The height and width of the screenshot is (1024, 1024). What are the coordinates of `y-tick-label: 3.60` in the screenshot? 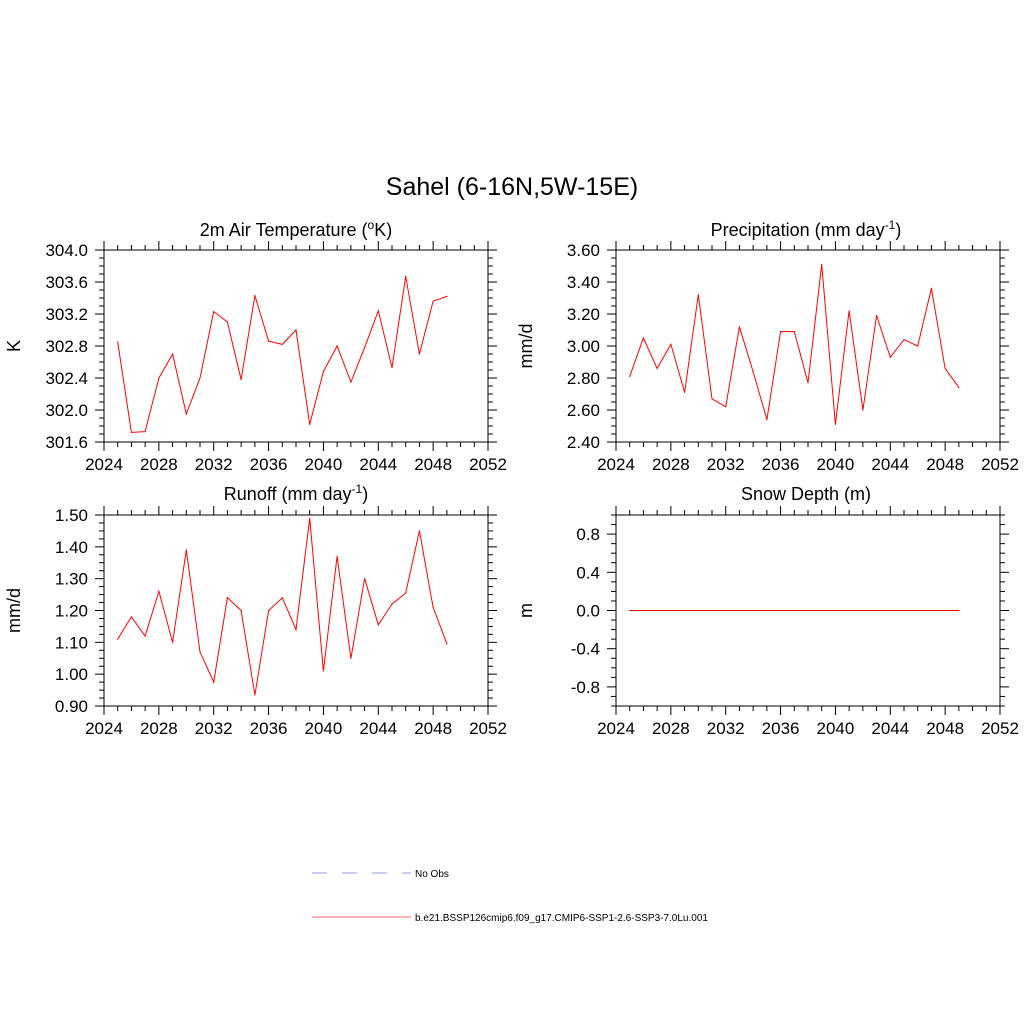 It's located at (583, 250).